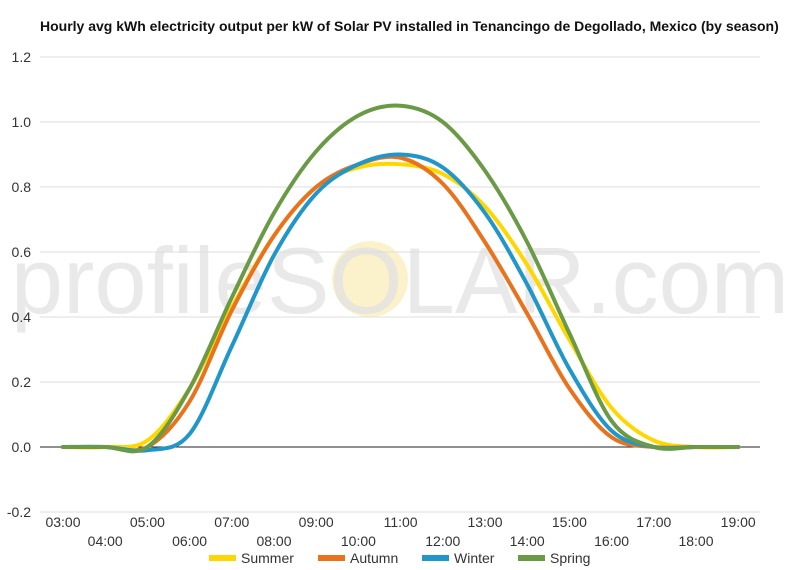 This screenshot has height=570, width=800. Describe the element at coordinates (19, 512) in the screenshot. I see `y-tick-label: -0.2` at that location.